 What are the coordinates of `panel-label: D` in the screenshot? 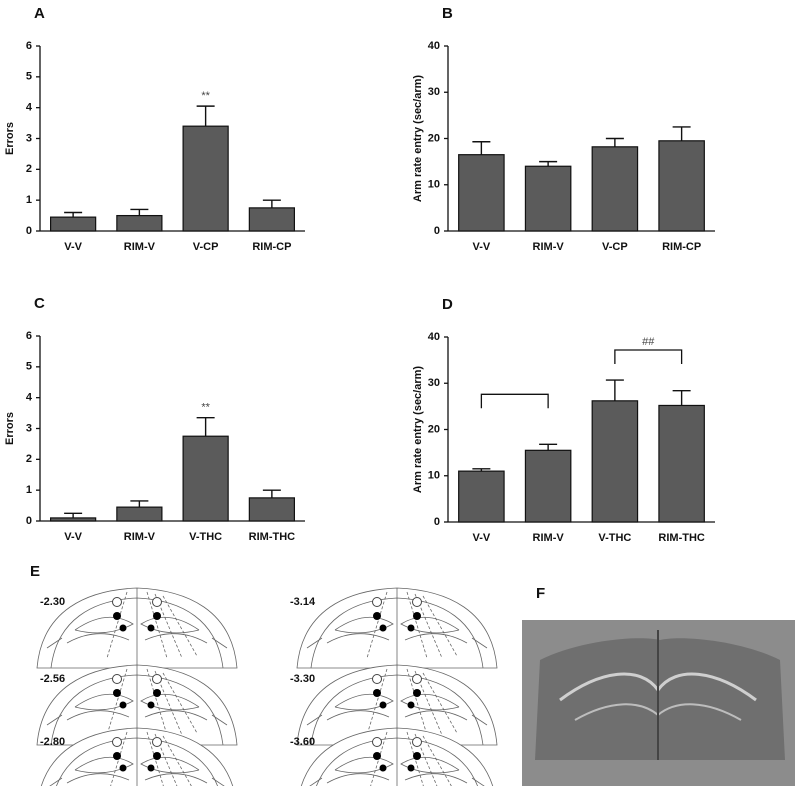 It's located at (447, 304).